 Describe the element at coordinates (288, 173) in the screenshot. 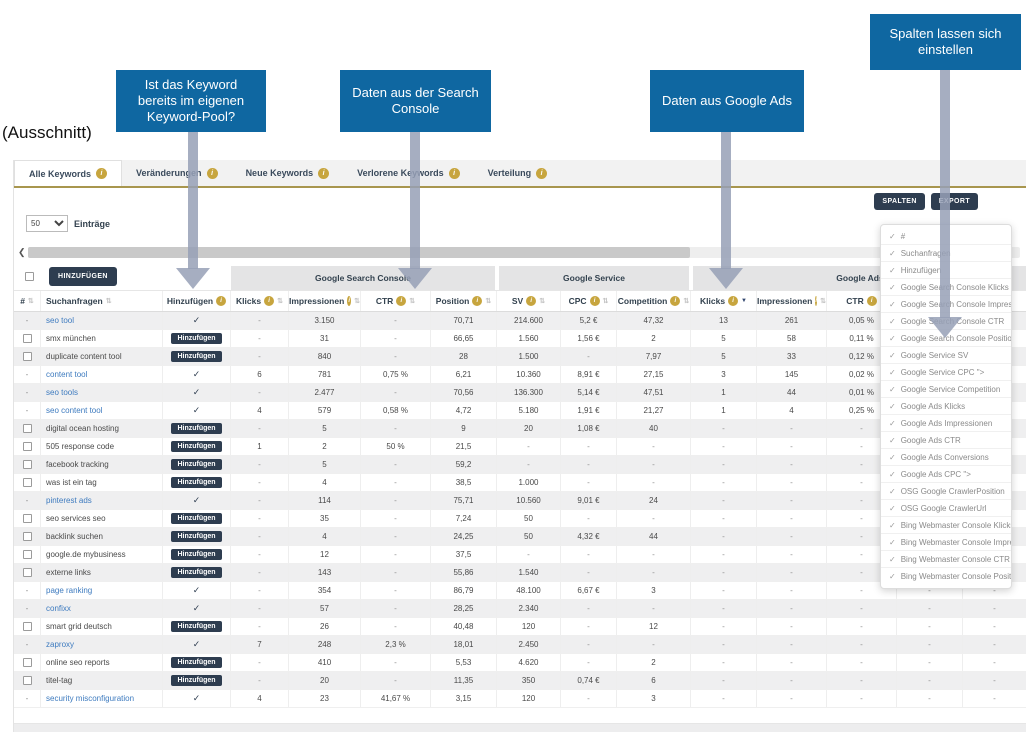

I see `tab-neue-keywords: Neue Keywords i` at that location.